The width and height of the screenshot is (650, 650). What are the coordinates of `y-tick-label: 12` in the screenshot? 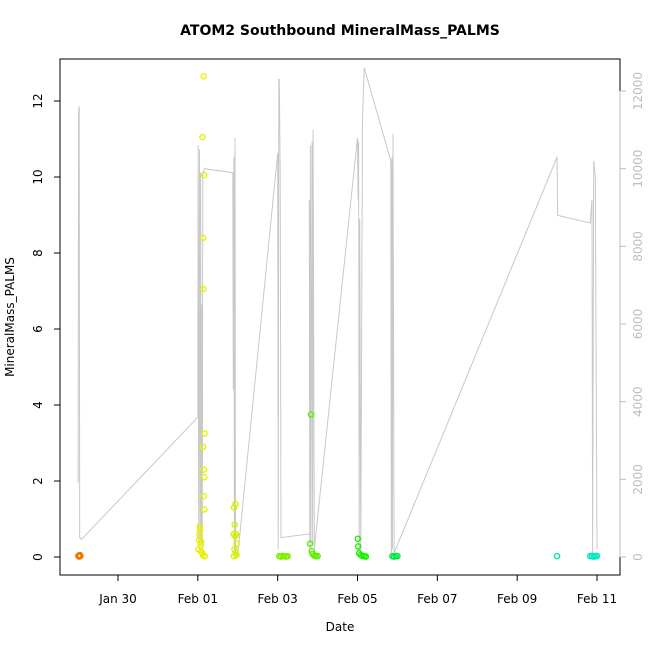 It's located at (38, 100).